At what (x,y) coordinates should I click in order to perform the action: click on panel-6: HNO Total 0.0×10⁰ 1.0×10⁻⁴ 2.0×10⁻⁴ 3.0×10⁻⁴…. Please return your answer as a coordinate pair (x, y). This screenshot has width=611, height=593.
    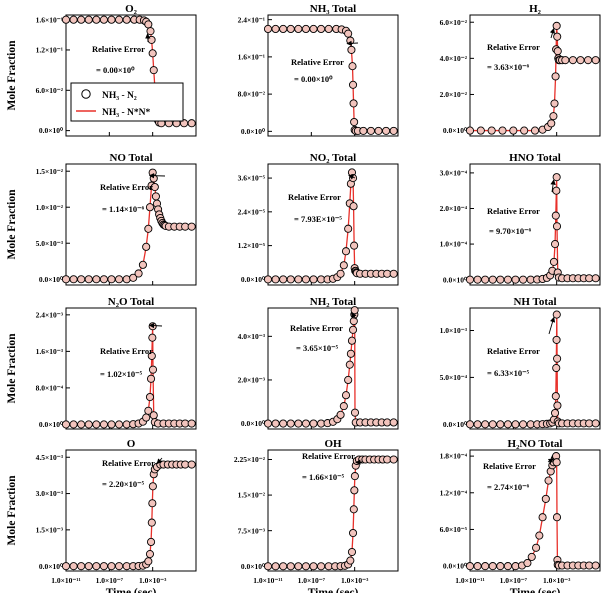
    Looking at the image, I should click on (520, 219).